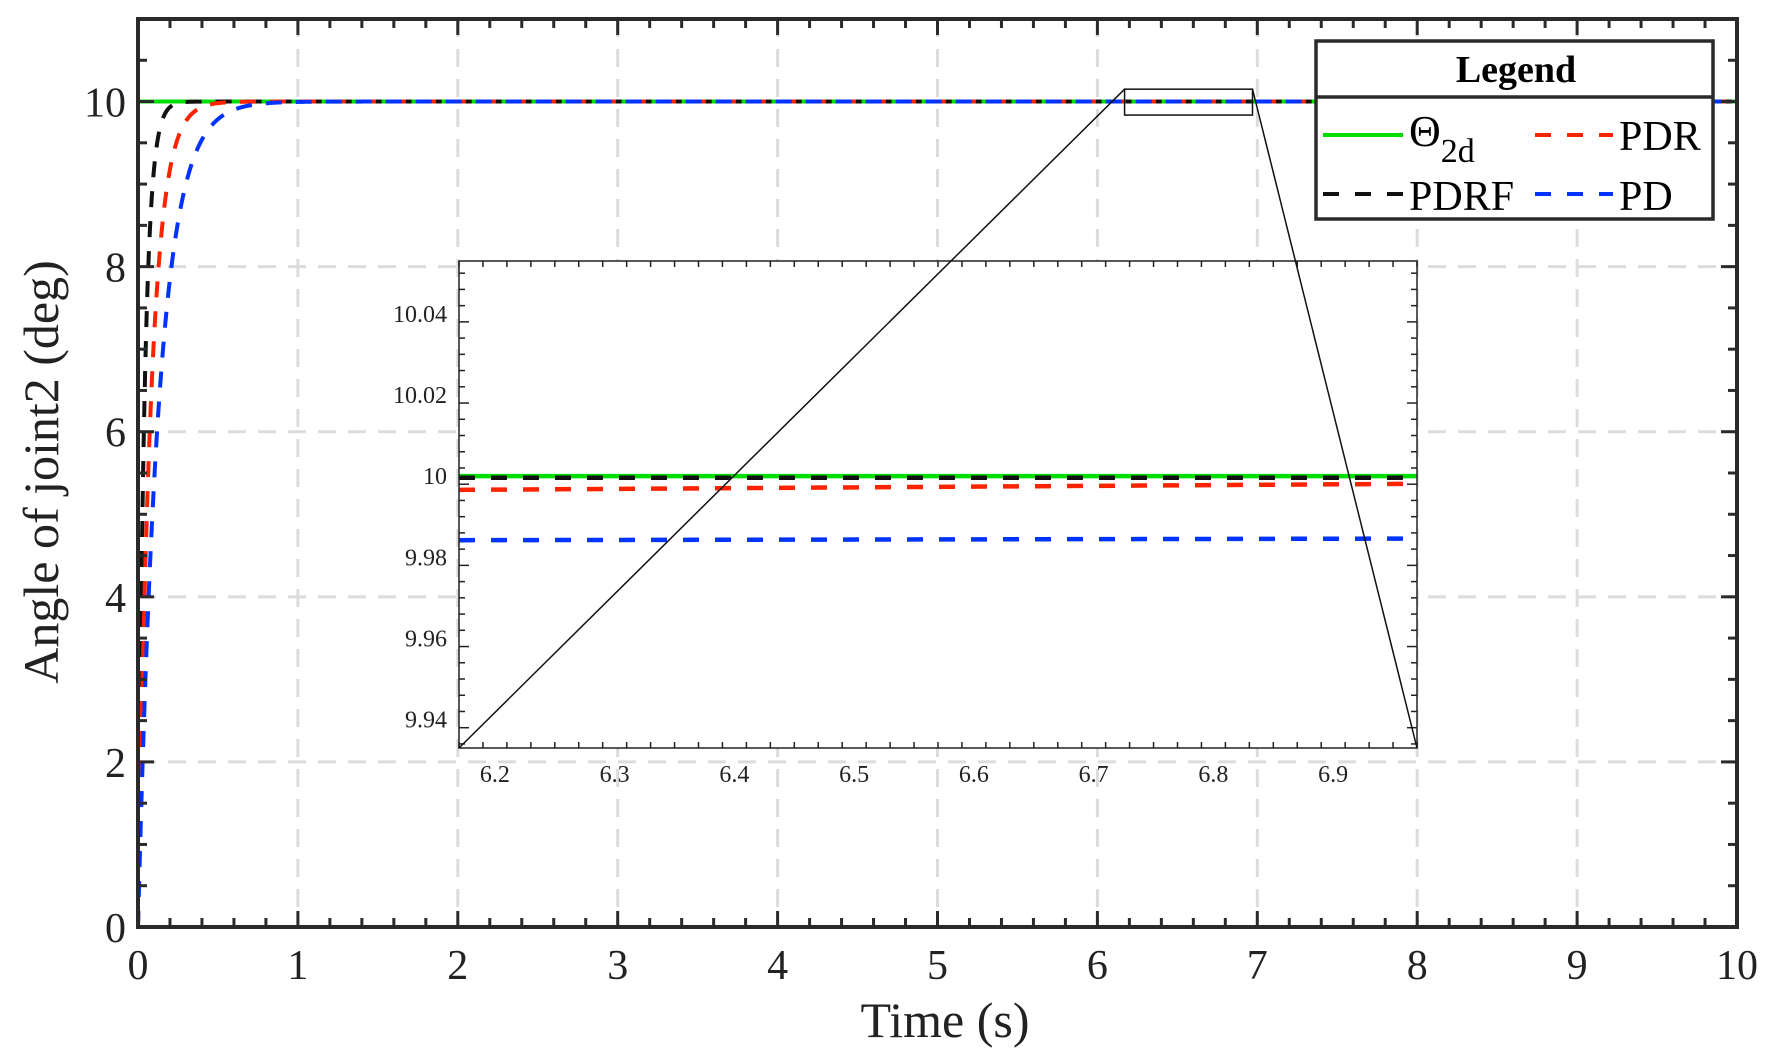 Image resolution: width=1774 pixels, height=1059 pixels. What do you see at coordinates (1094, 775) in the screenshot?
I see `inset-x-tick-label: 6.7` at bounding box center [1094, 775].